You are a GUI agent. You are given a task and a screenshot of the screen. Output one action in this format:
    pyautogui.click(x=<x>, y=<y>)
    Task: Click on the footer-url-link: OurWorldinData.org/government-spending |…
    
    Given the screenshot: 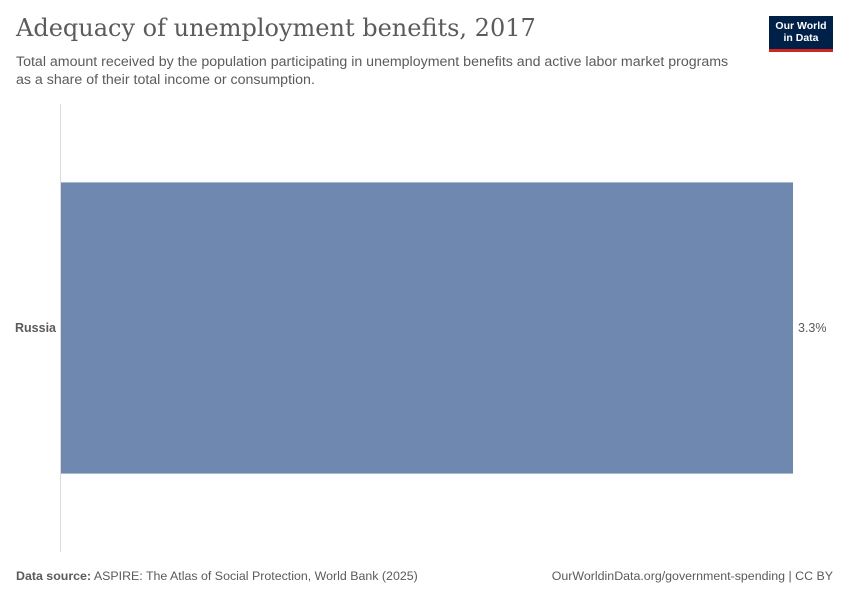 What is the action you would take?
    pyautogui.click(x=692, y=576)
    